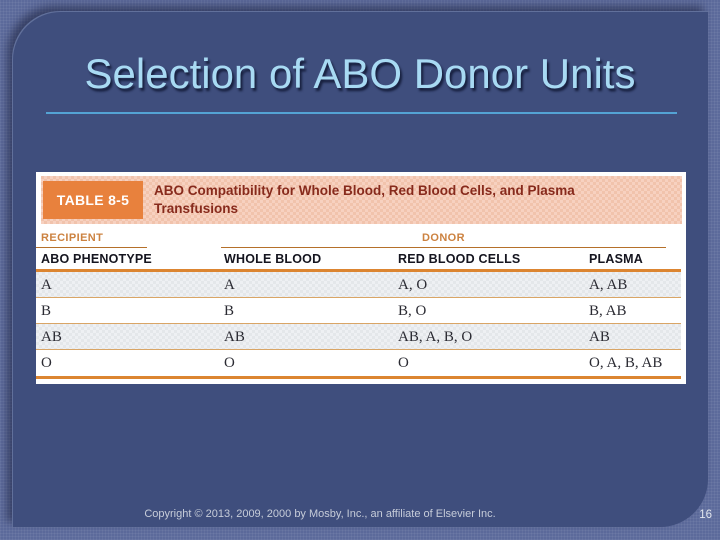 The width and height of the screenshot is (720, 540). What do you see at coordinates (608, 285) in the screenshot?
I see `table-cell: A, AB` at bounding box center [608, 285].